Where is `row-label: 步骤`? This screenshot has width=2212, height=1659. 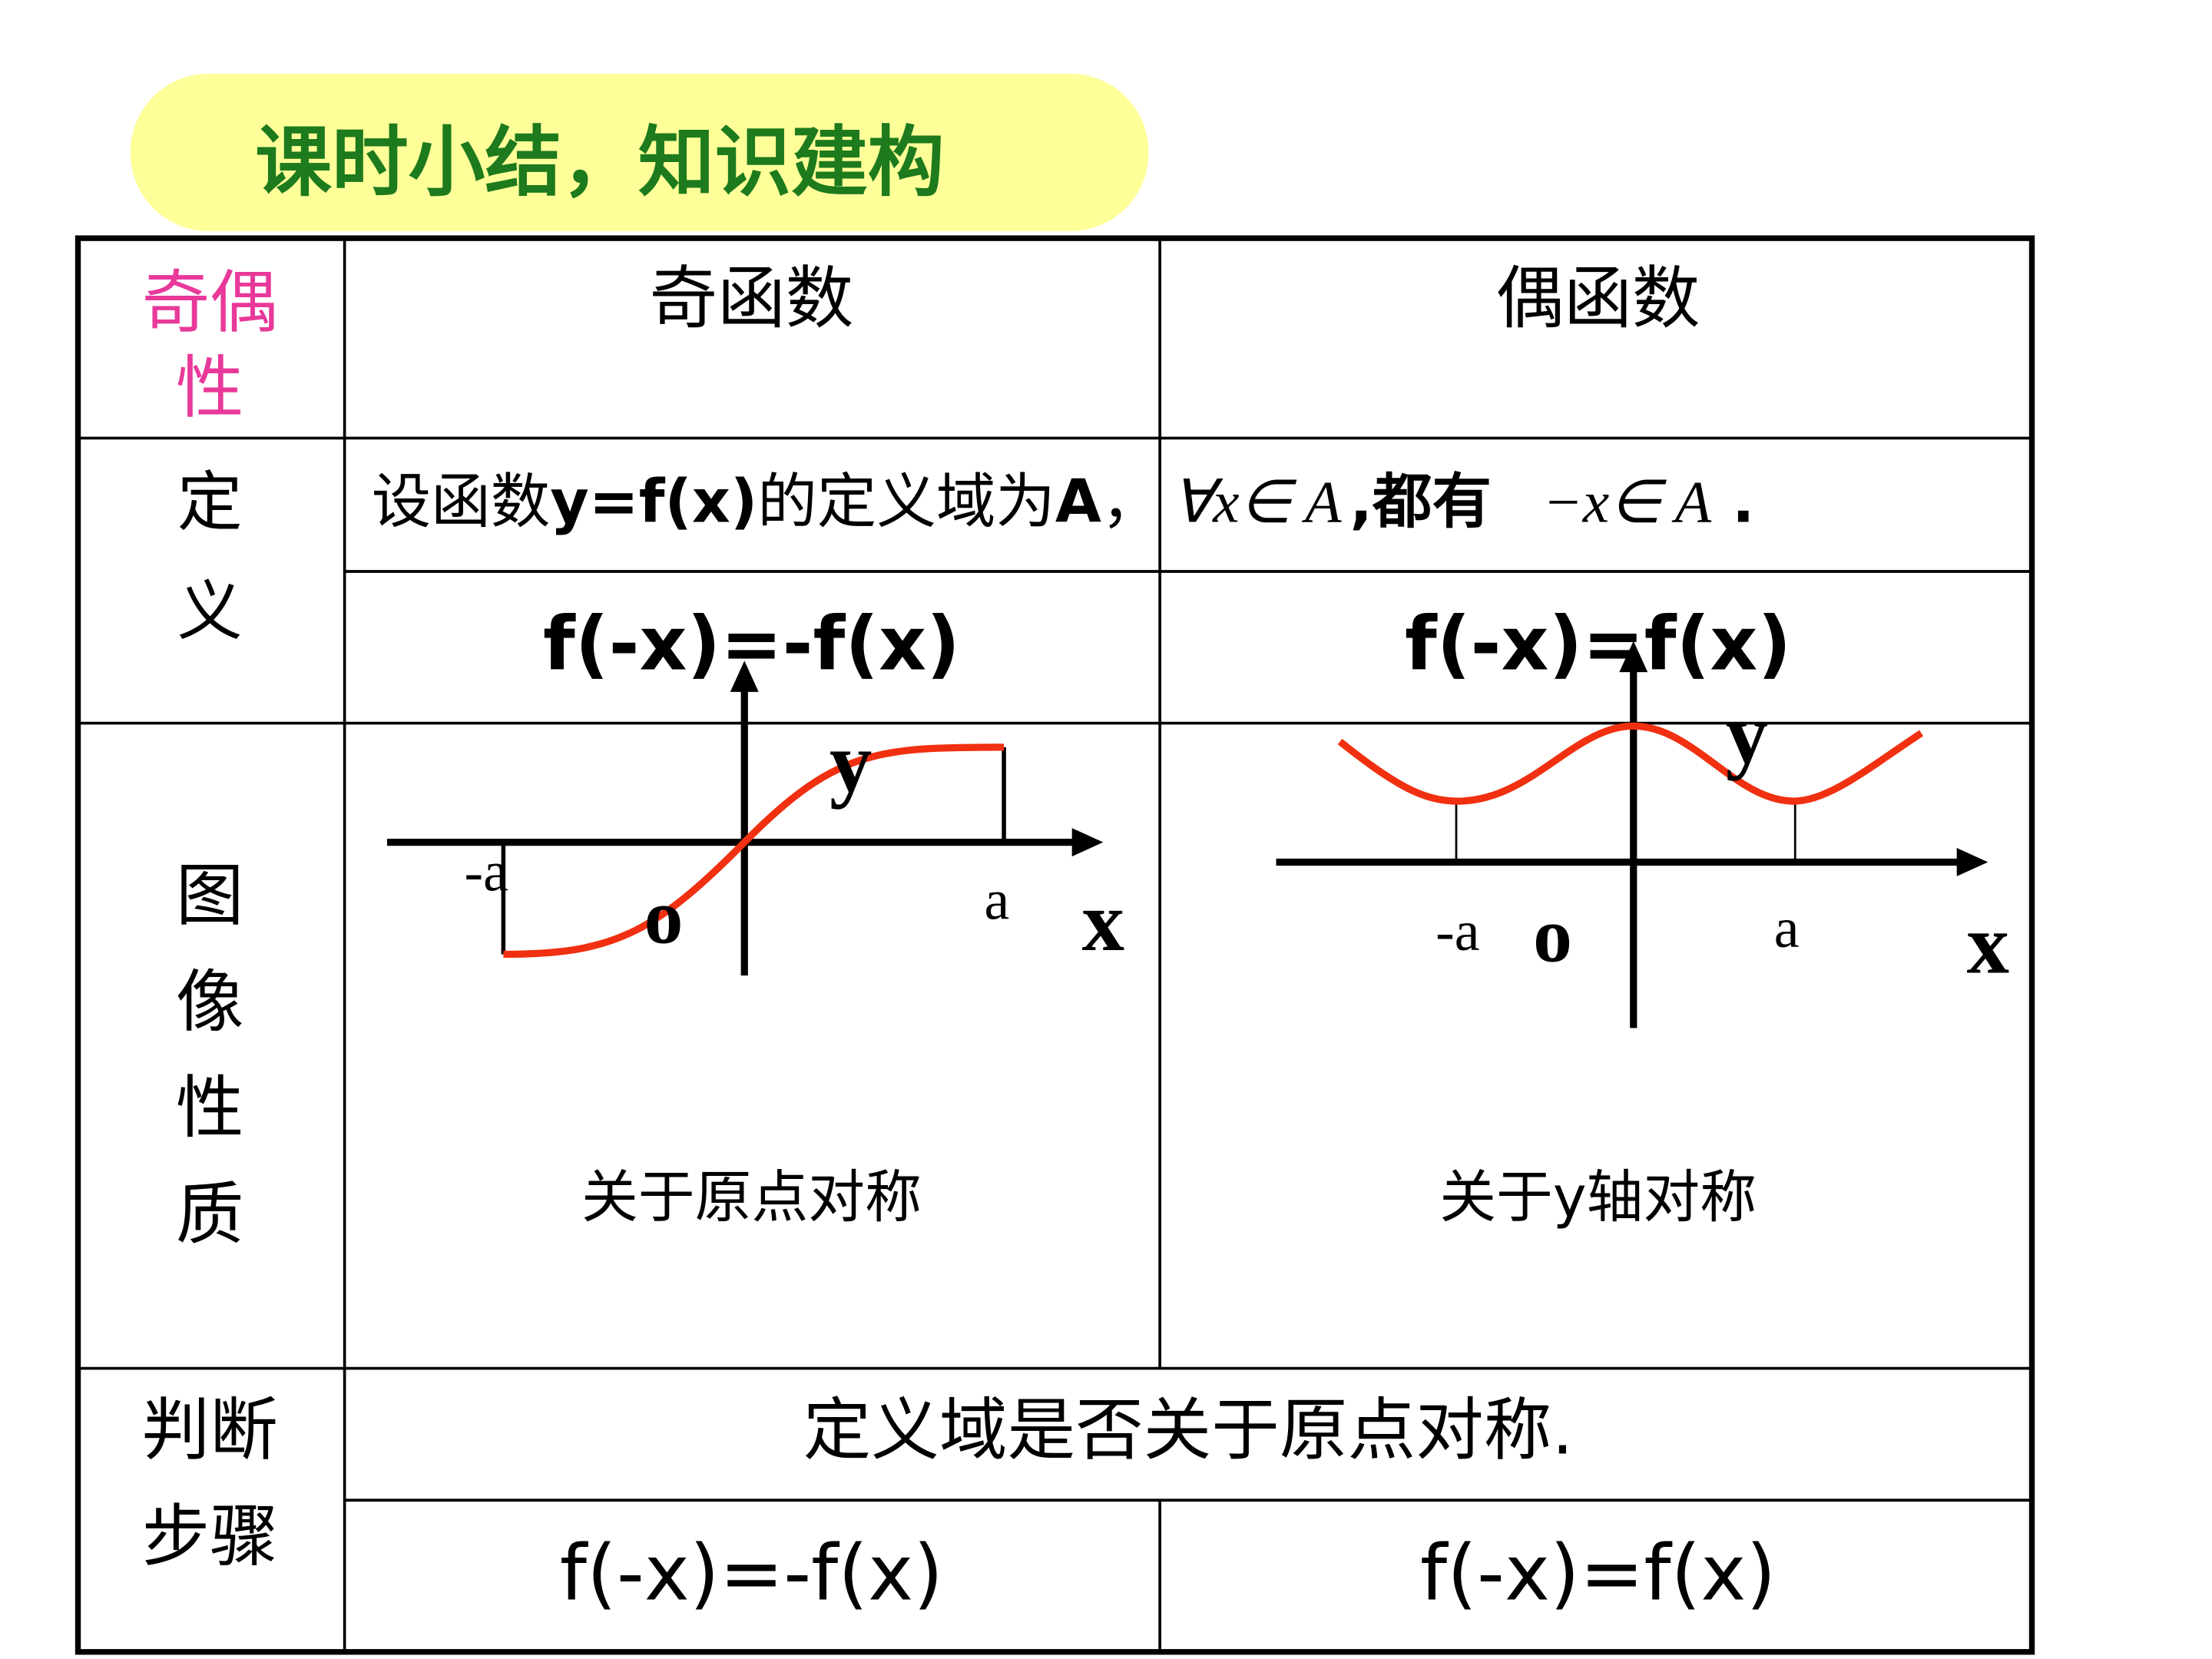 row-label: 步骤 is located at coordinates (210, 1536).